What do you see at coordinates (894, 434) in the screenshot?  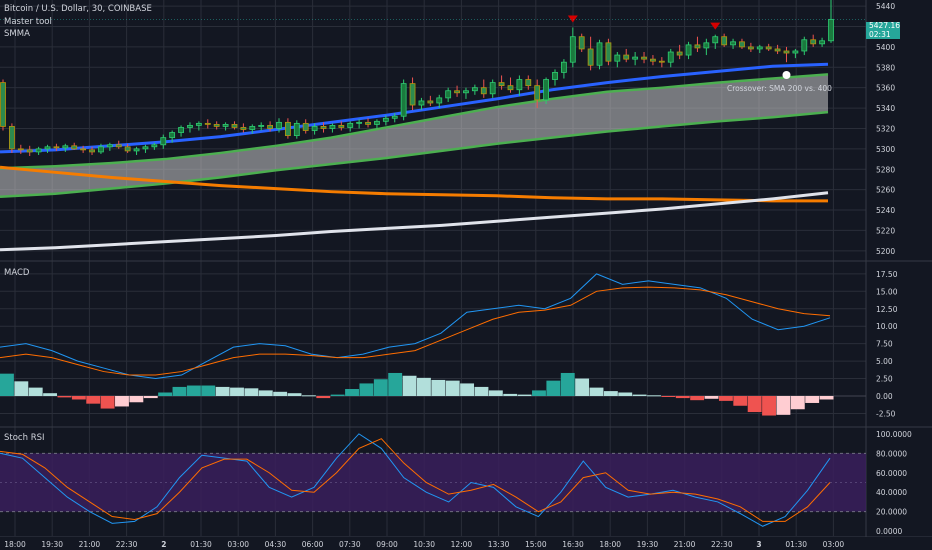 I see `stoch-tick-label: 100.0000` at bounding box center [894, 434].